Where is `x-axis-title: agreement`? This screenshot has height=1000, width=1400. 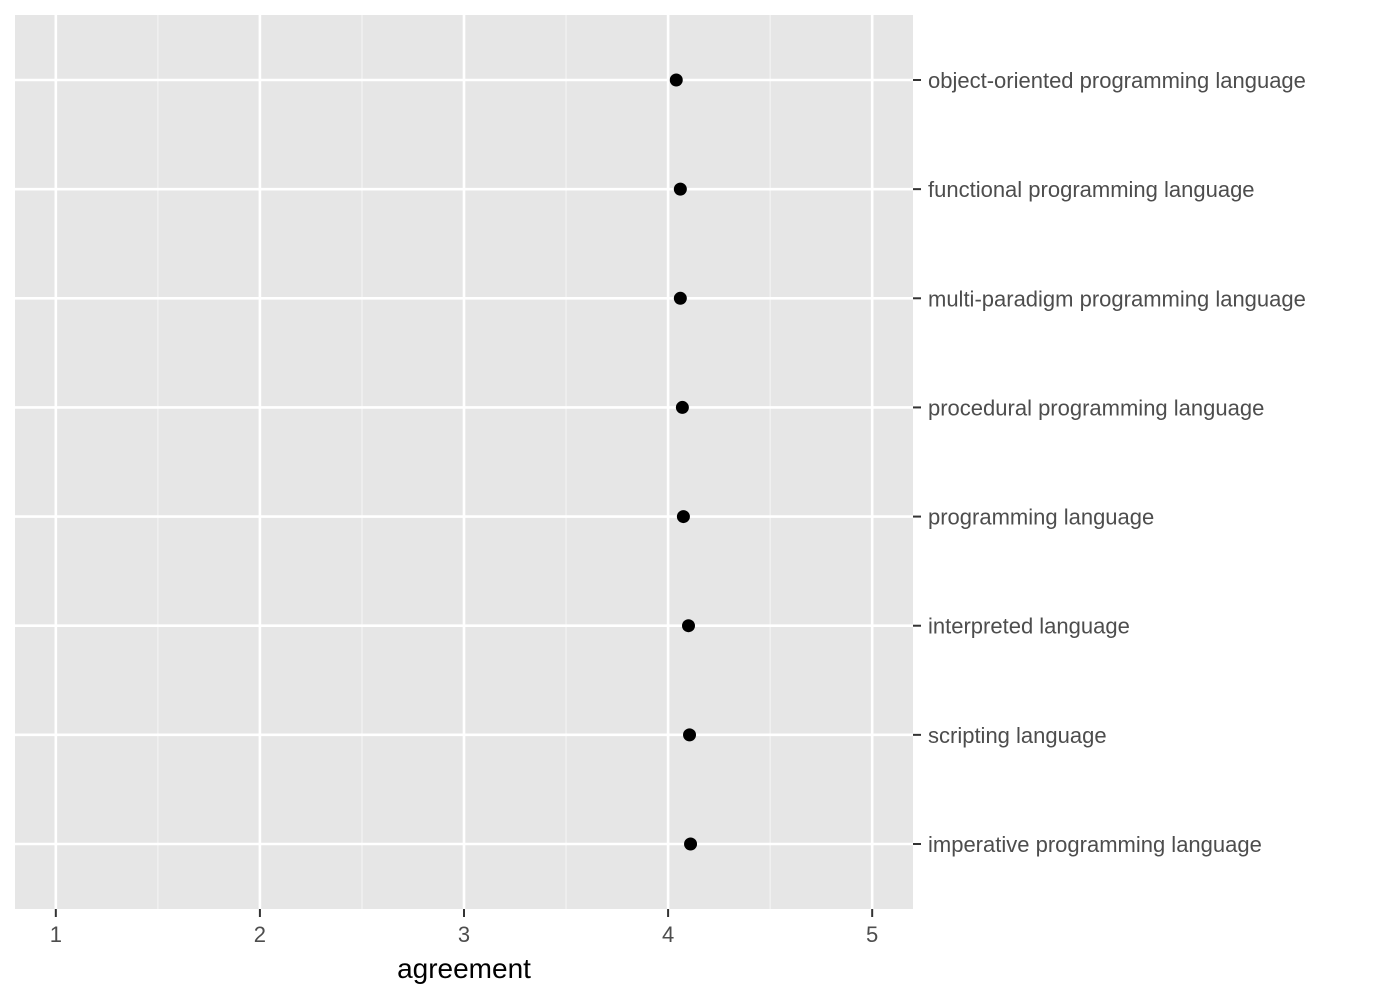 x-axis-title: agreement is located at coordinates (464, 968).